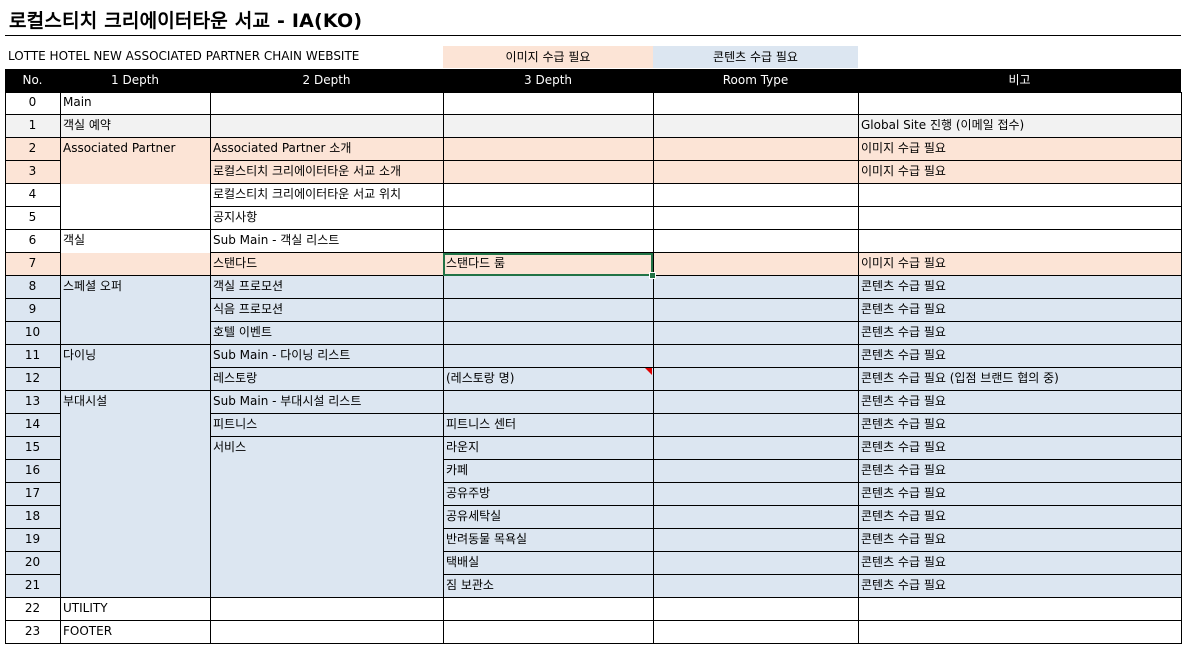  I want to click on comment-indicator-icon, so click(648, 371).